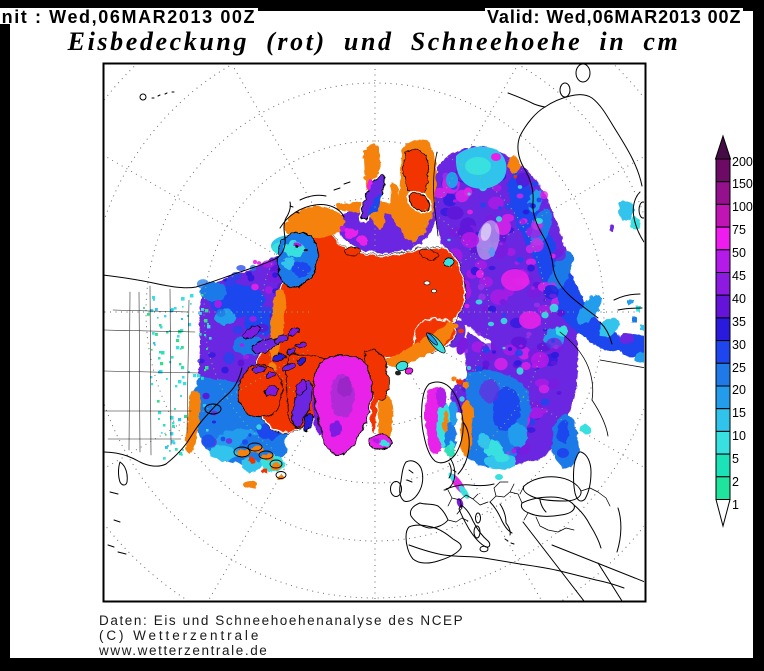 The height and width of the screenshot is (671, 764). Describe the element at coordinates (739, 230) in the screenshot. I see `svg-text: 75` at that location.